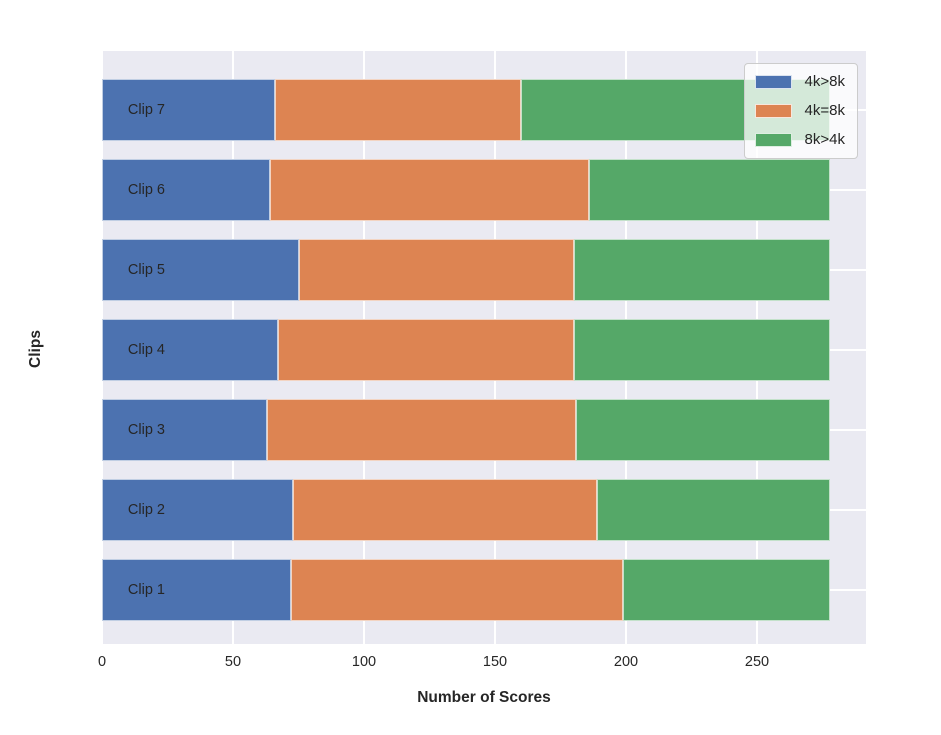 This screenshot has width=941, height=735. I want to click on y-tick-label: Clip 1, so click(146, 589).